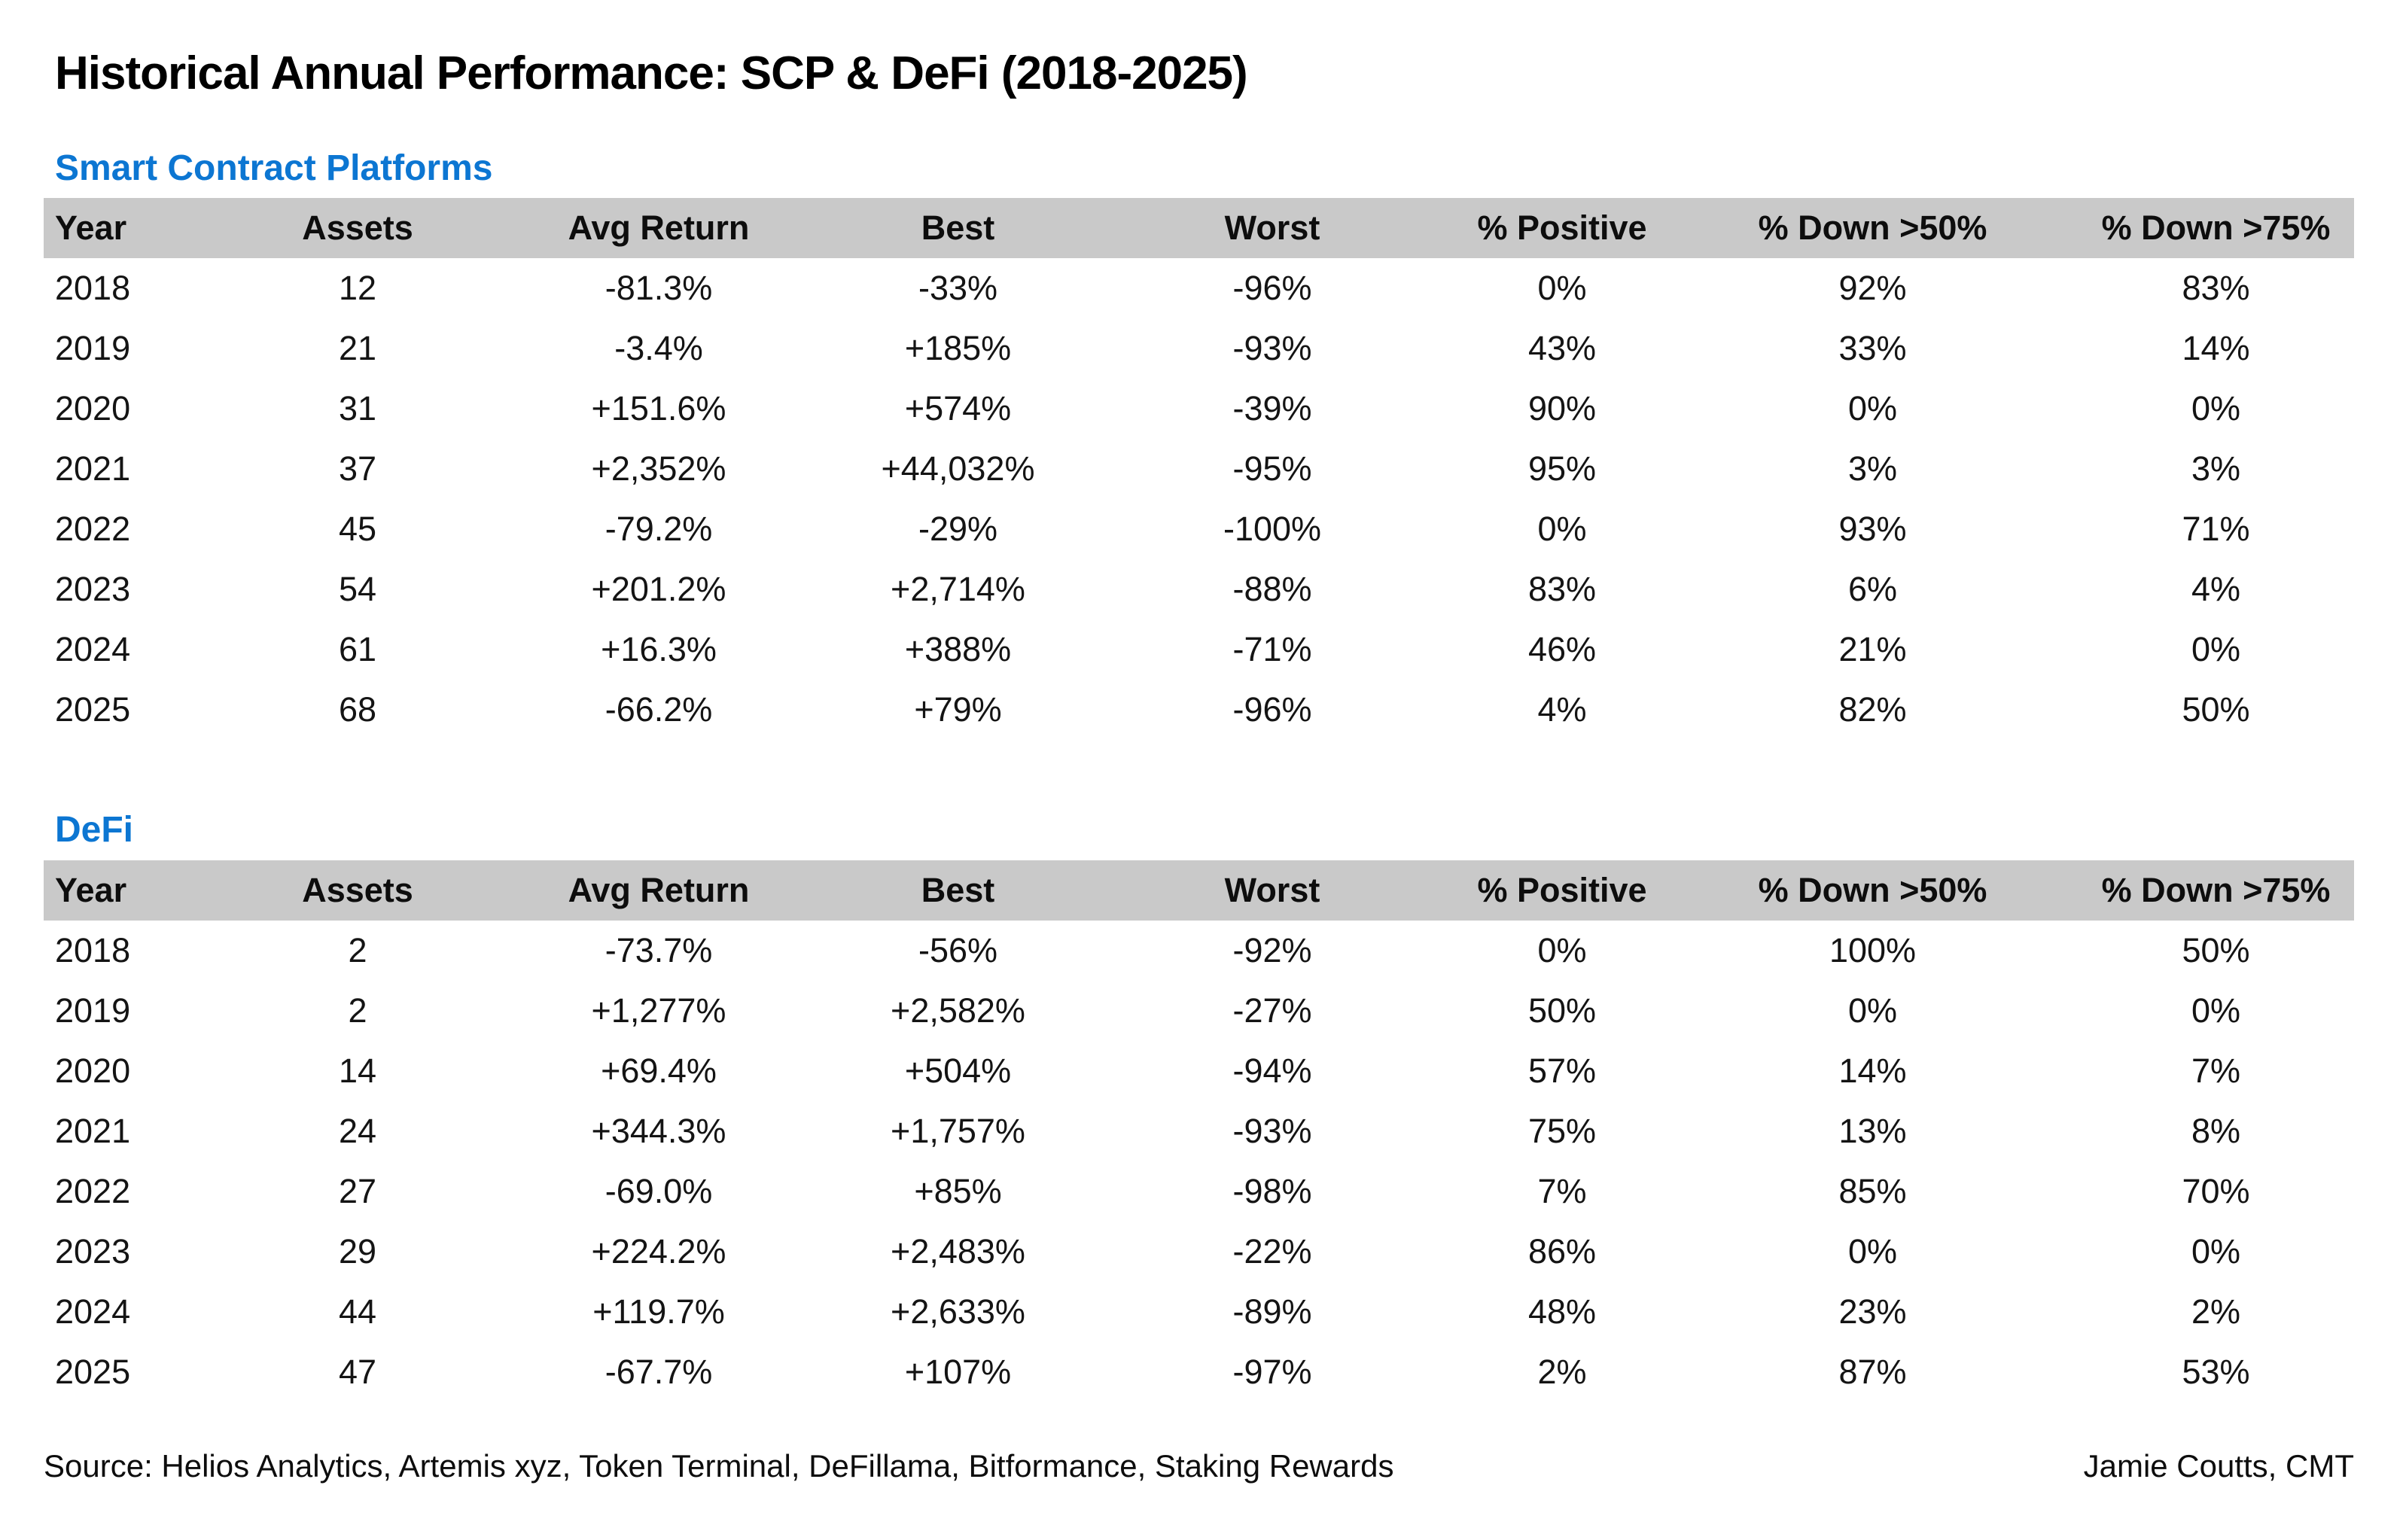  What do you see at coordinates (1562, 468) in the screenshot?
I see `table-cell: 95%` at bounding box center [1562, 468].